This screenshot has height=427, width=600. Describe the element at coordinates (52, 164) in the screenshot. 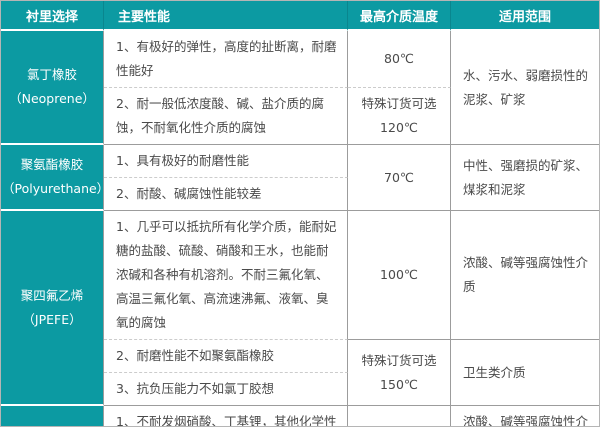

I see `material-name: 聚氨酯橡胶` at that location.